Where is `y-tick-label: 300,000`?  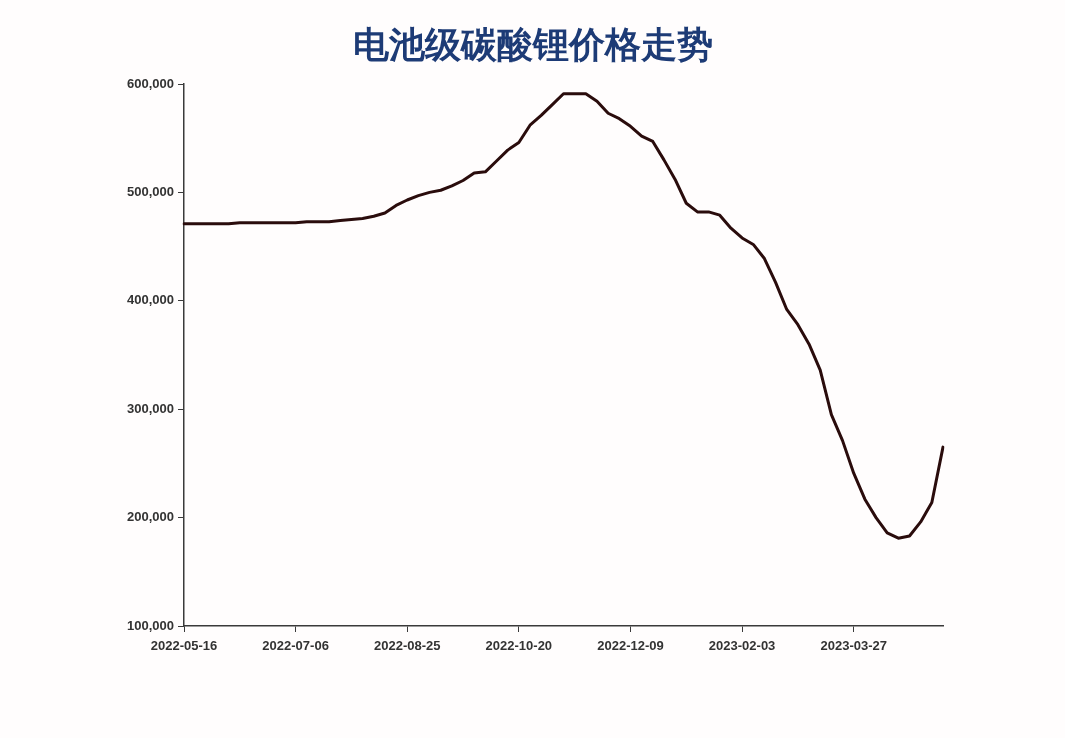
y-tick-label: 300,000 is located at coordinates (150, 408).